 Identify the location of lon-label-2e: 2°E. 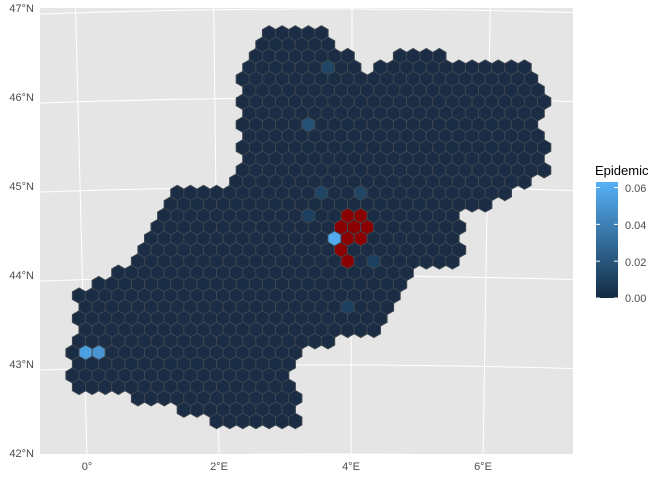
(219, 467).